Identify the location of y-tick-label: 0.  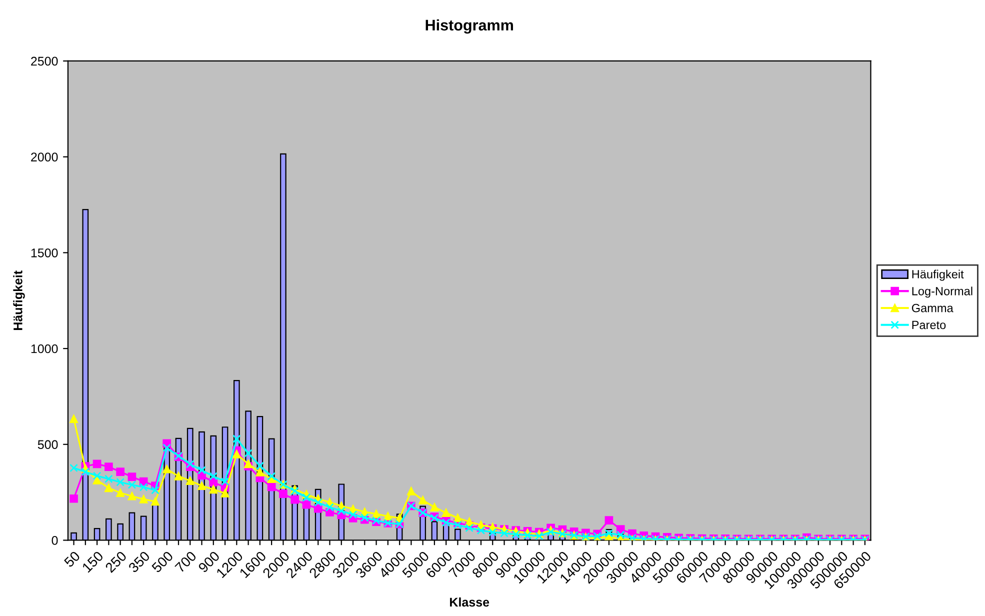
(55, 540).